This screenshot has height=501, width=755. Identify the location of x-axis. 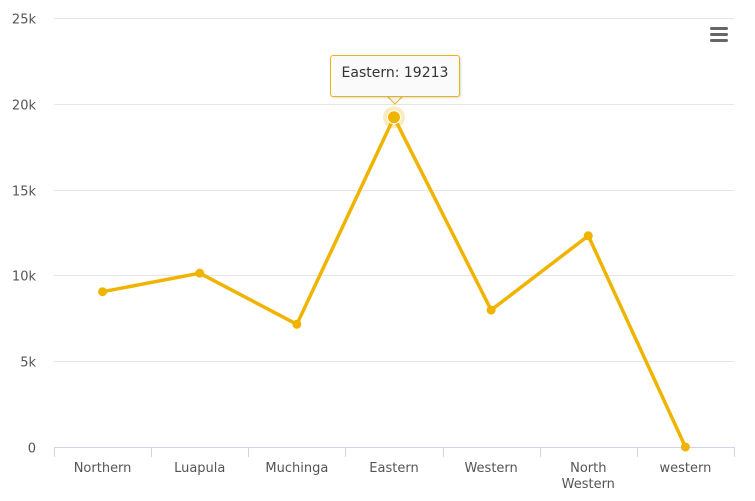
(394, 452).